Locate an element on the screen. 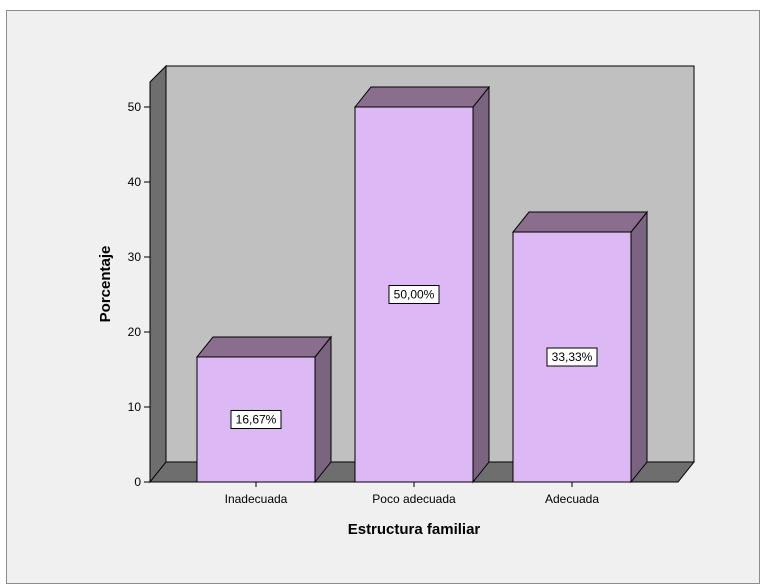 The image size is (766, 588). bar: 50,00% is located at coordinates (422, 284).